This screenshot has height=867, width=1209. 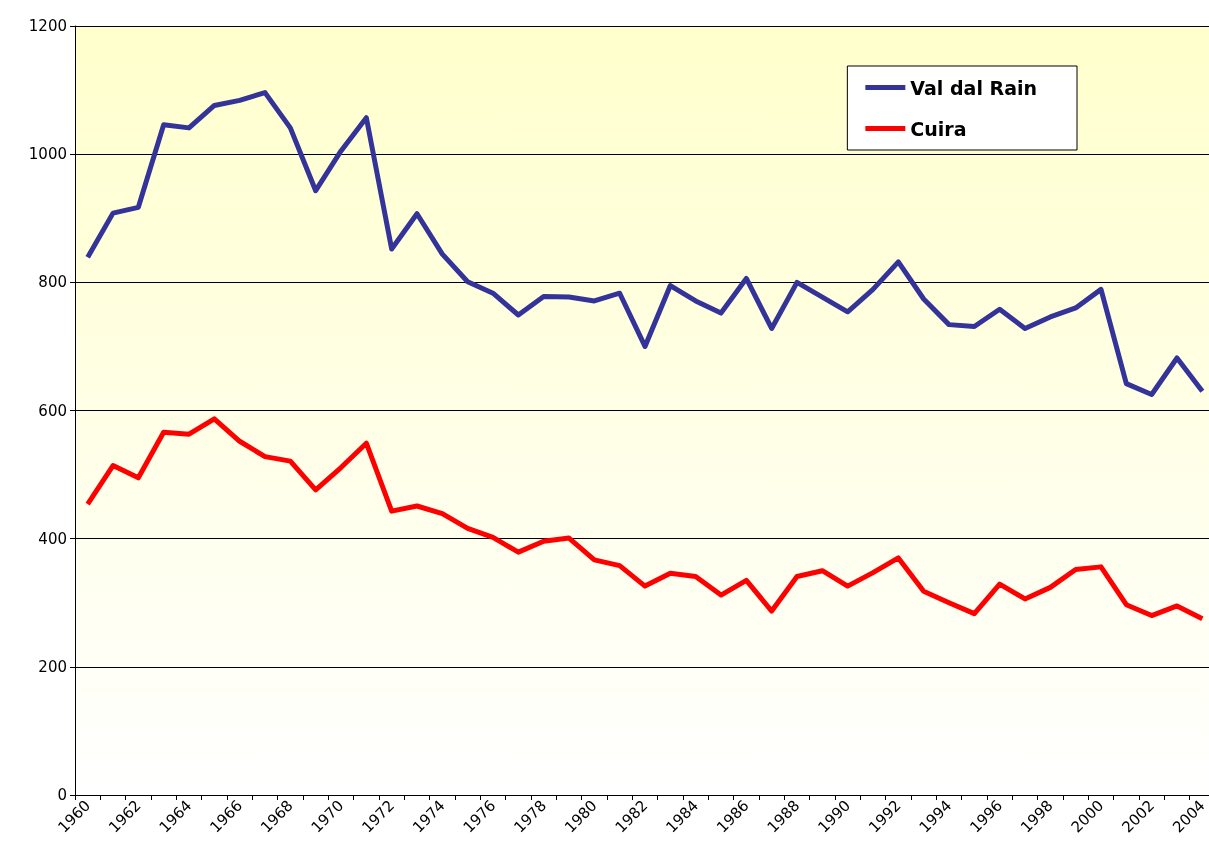 What do you see at coordinates (52, 282) in the screenshot?
I see `y-tick-label: 800` at bounding box center [52, 282].